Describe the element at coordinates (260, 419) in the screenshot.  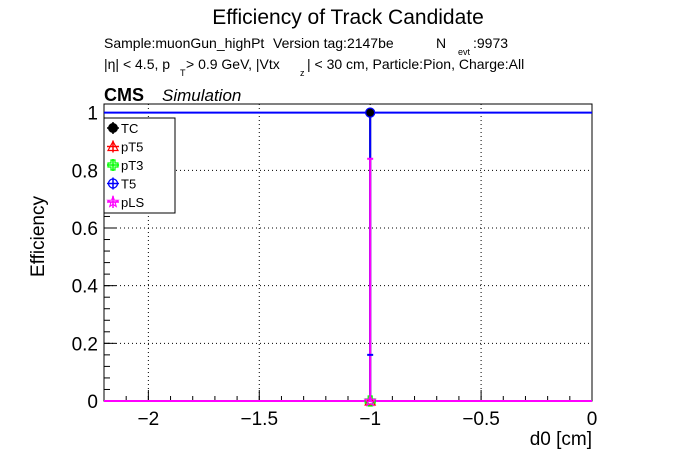
I see `x-tick-label: −1.5` at that location.